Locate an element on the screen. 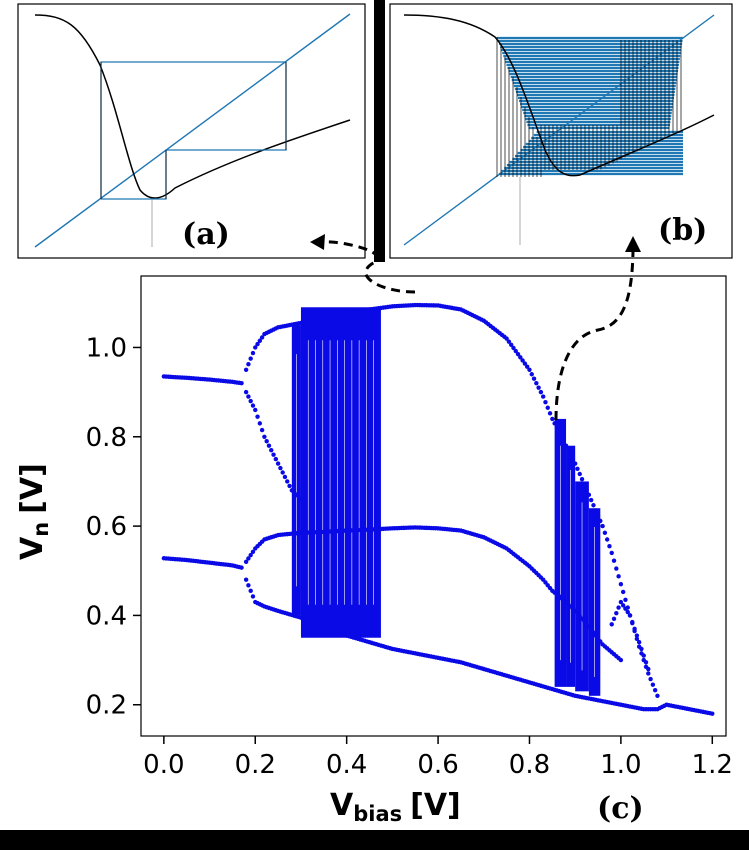 The height and width of the screenshot is (850, 749). panel-a-identity-line is located at coordinates (192, 130).